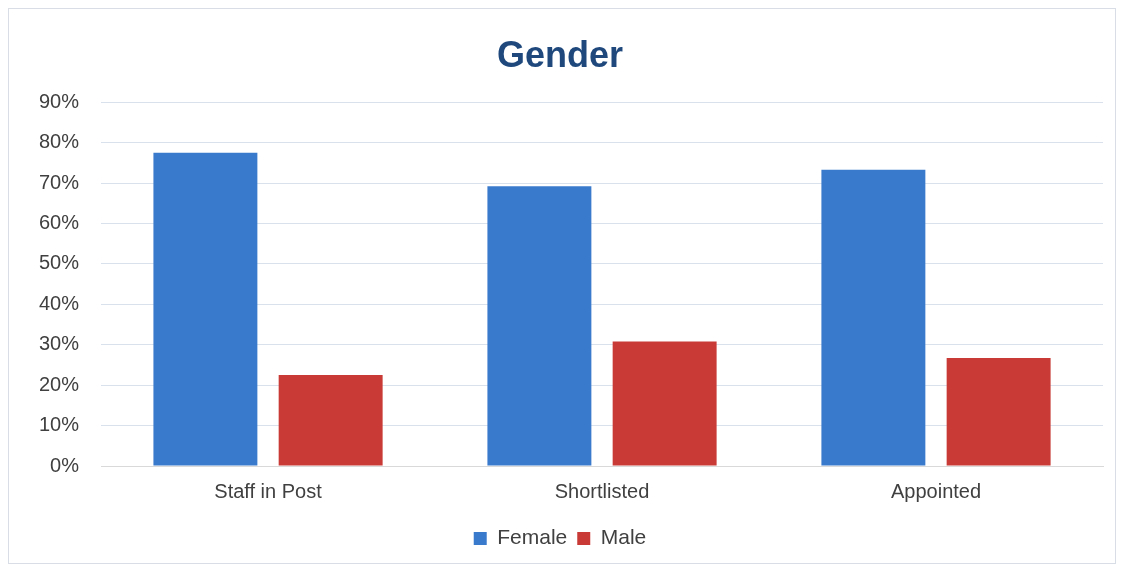 The height and width of the screenshot is (569, 1121). Describe the element at coordinates (936, 490) in the screenshot. I see `x-tick-label: Appointed` at that location.